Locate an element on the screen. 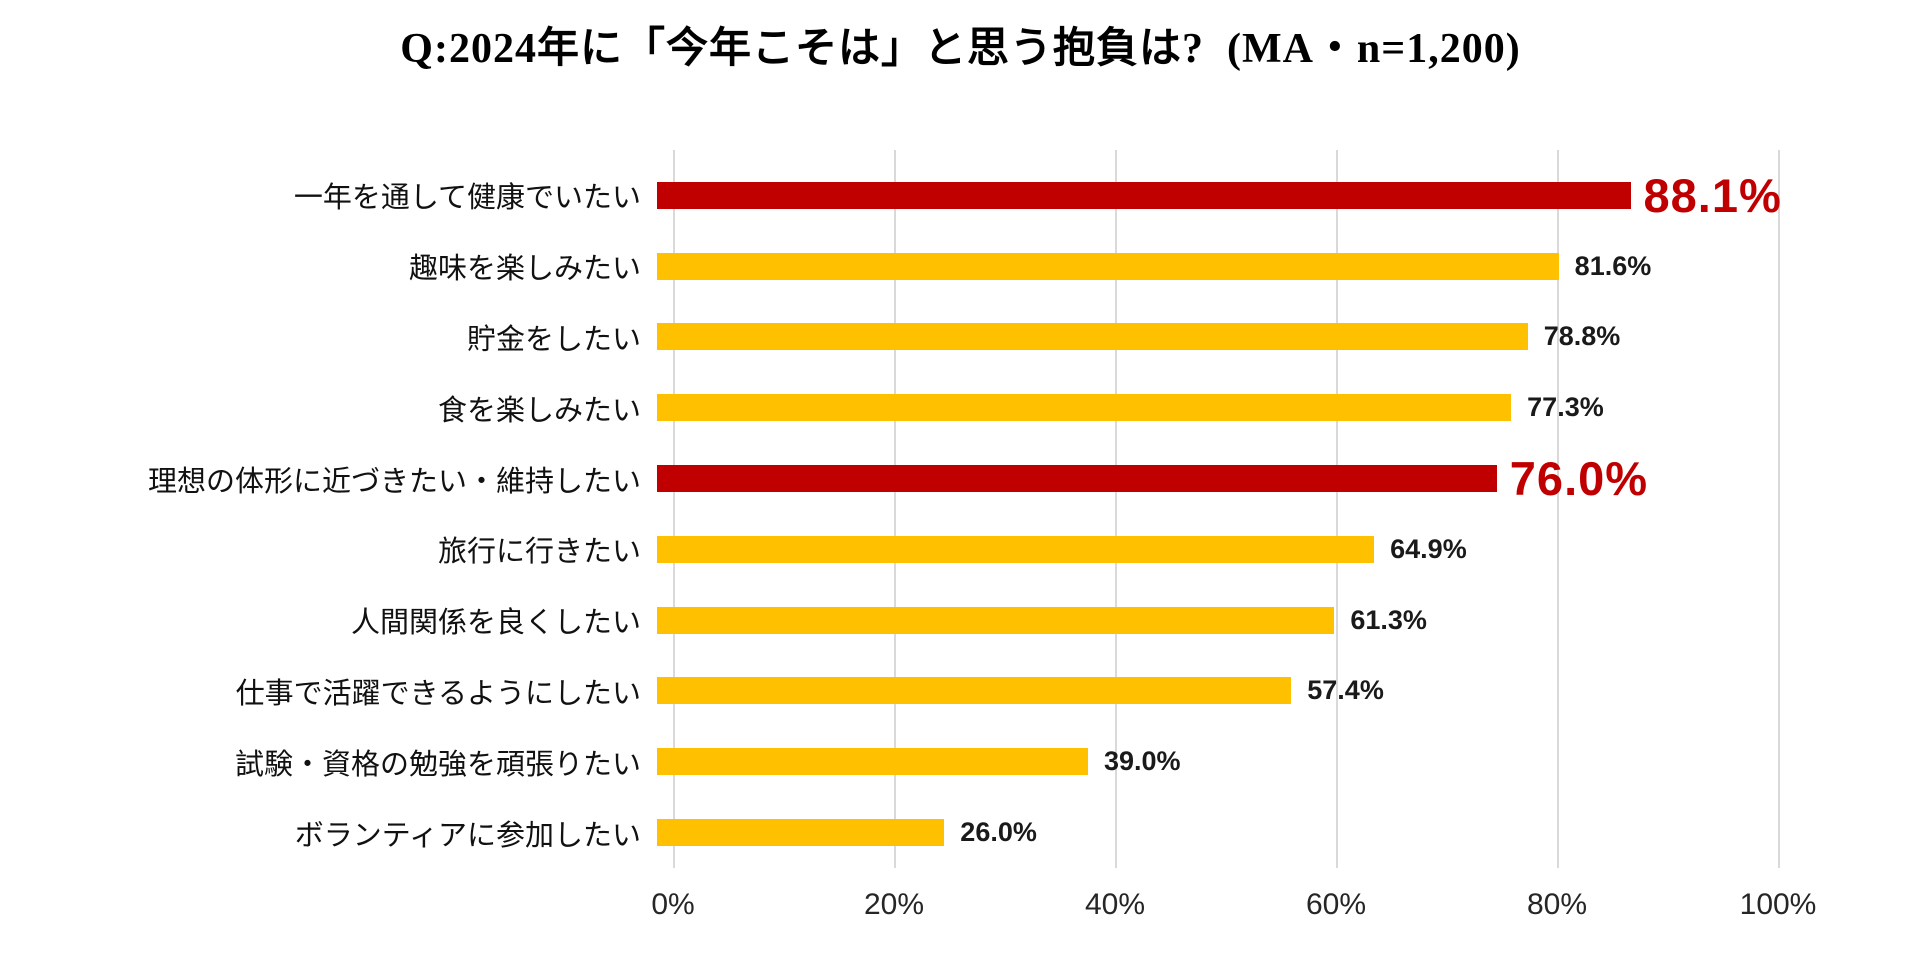  category-label: 試験・資格の勉強を頑張りたい is located at coordinates (437, 764).